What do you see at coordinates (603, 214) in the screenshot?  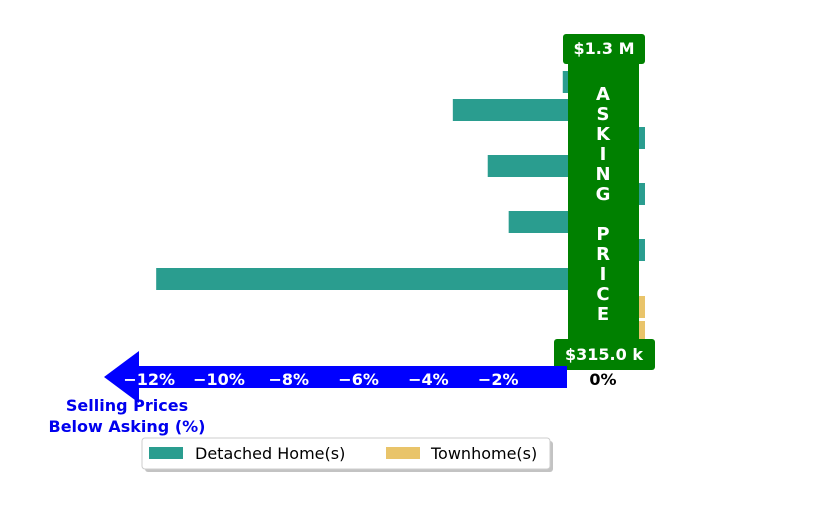 I see `asking-price-letter` at bounding box center [603, 214].